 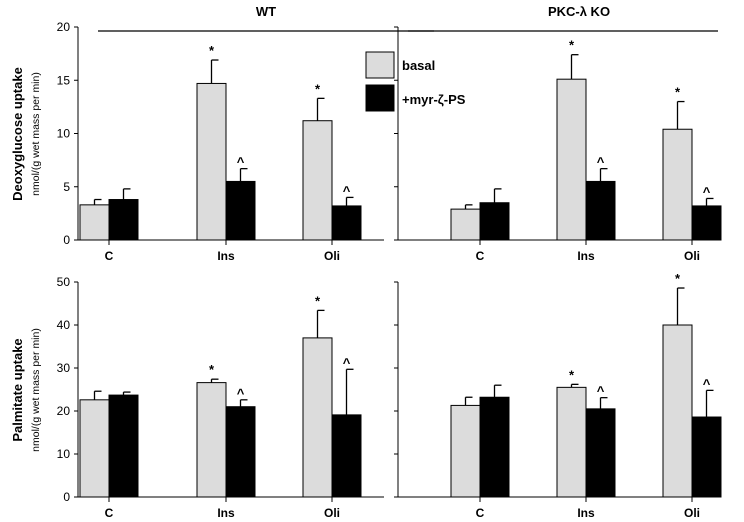 I want to click on legend-label-basal: basal, so click(x=418, y=65).